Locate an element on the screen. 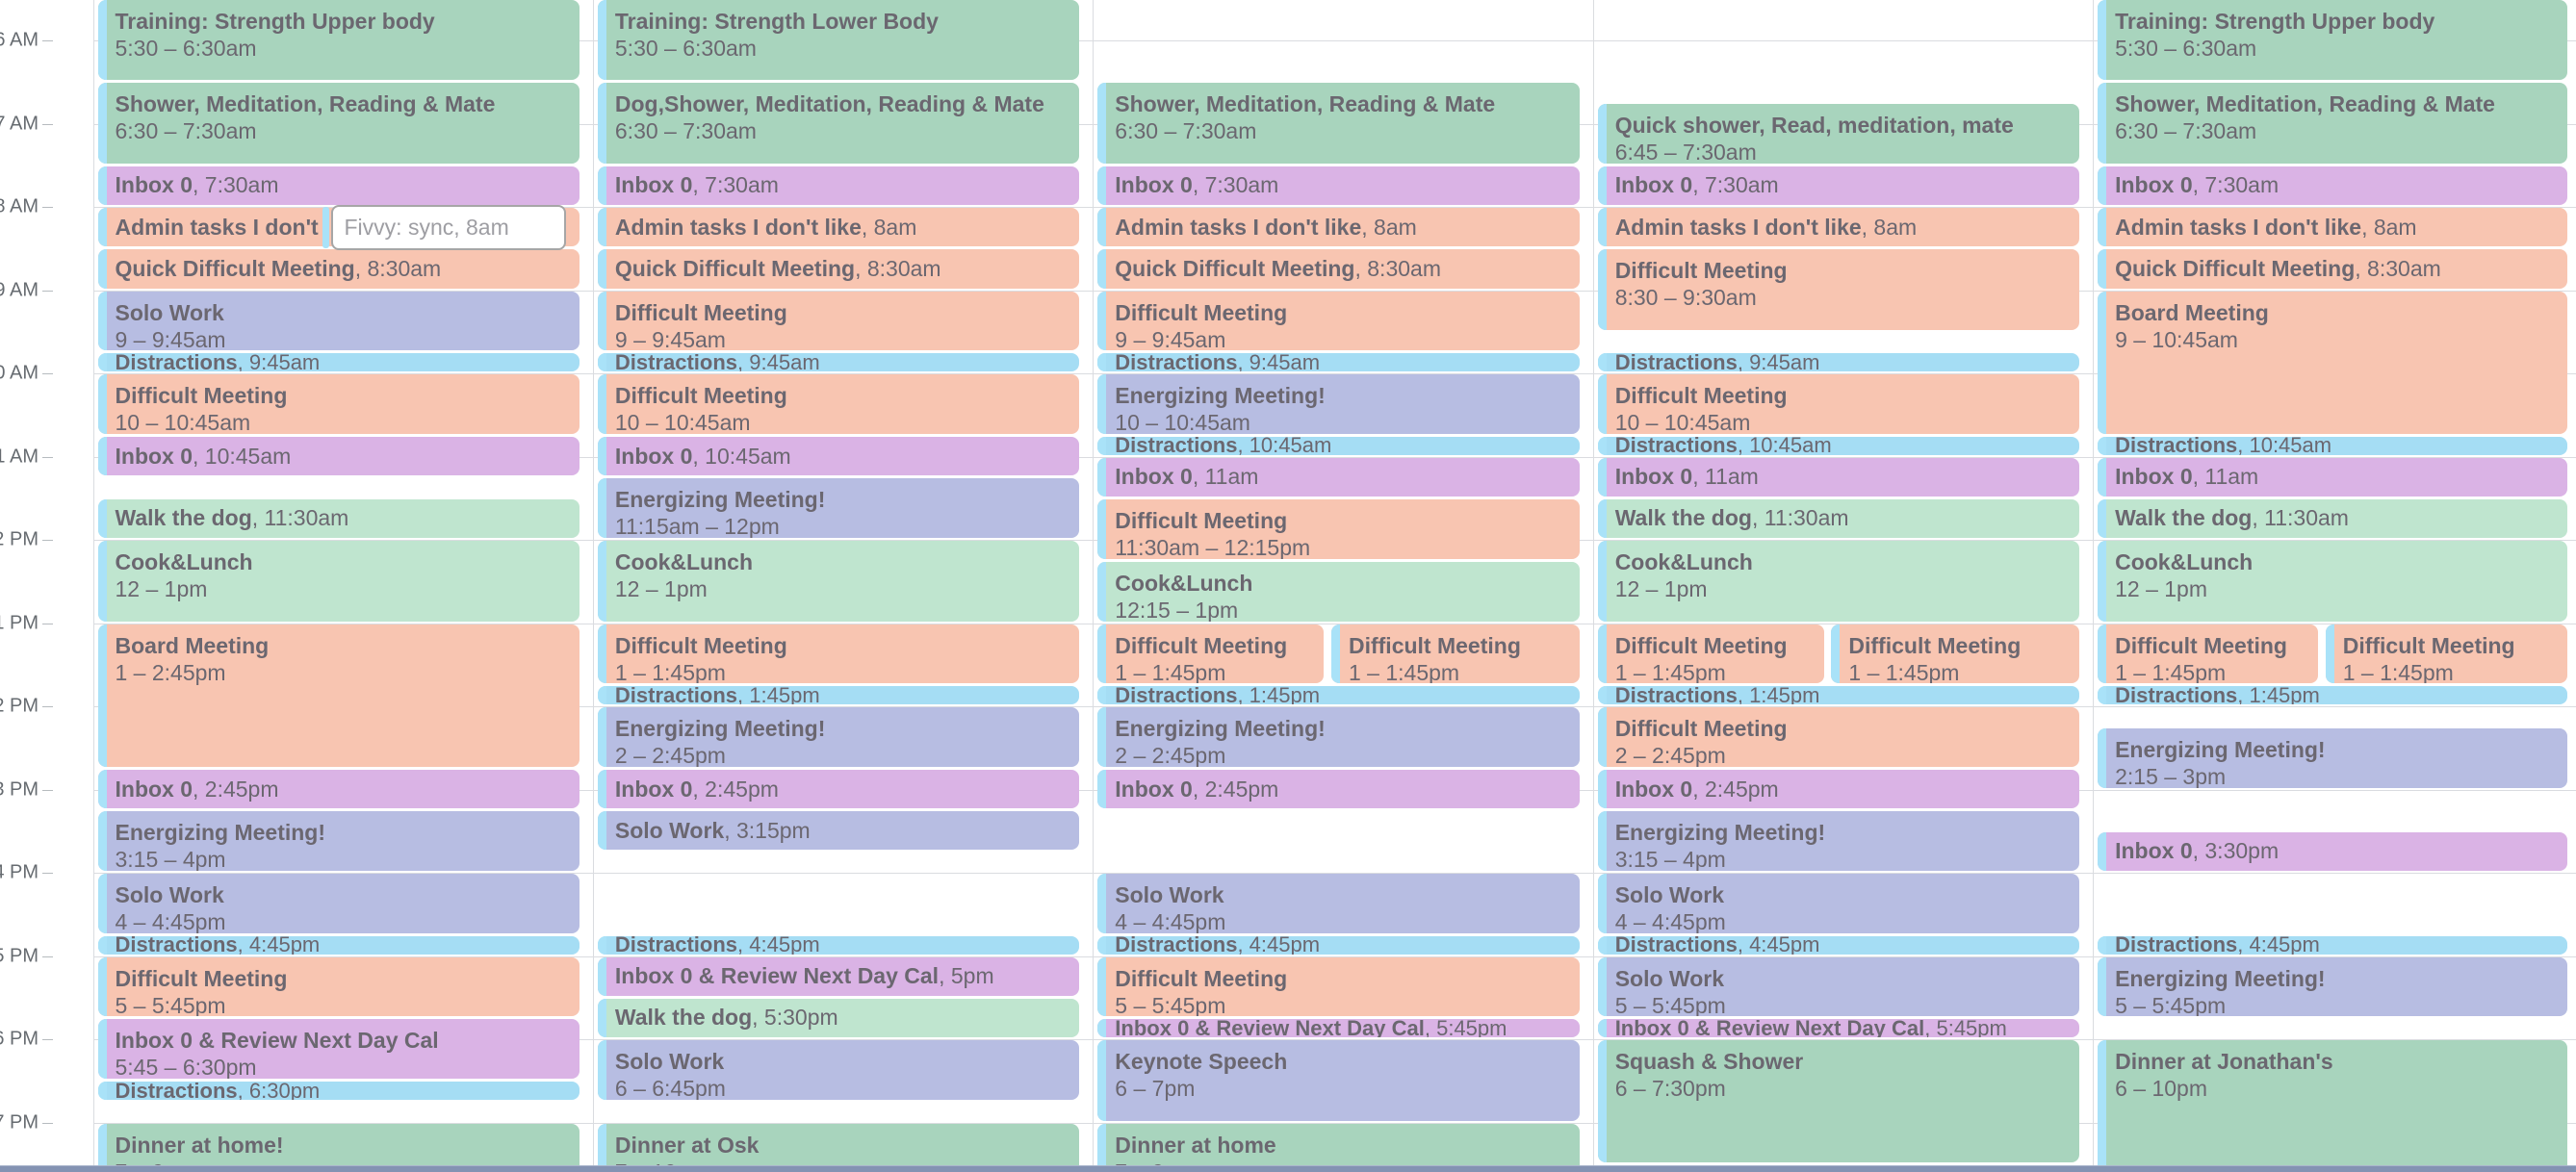 The width and height of the screenshot is (2576, 1172). horizontal-scrollbar is located at coordinates (1288, 1168).